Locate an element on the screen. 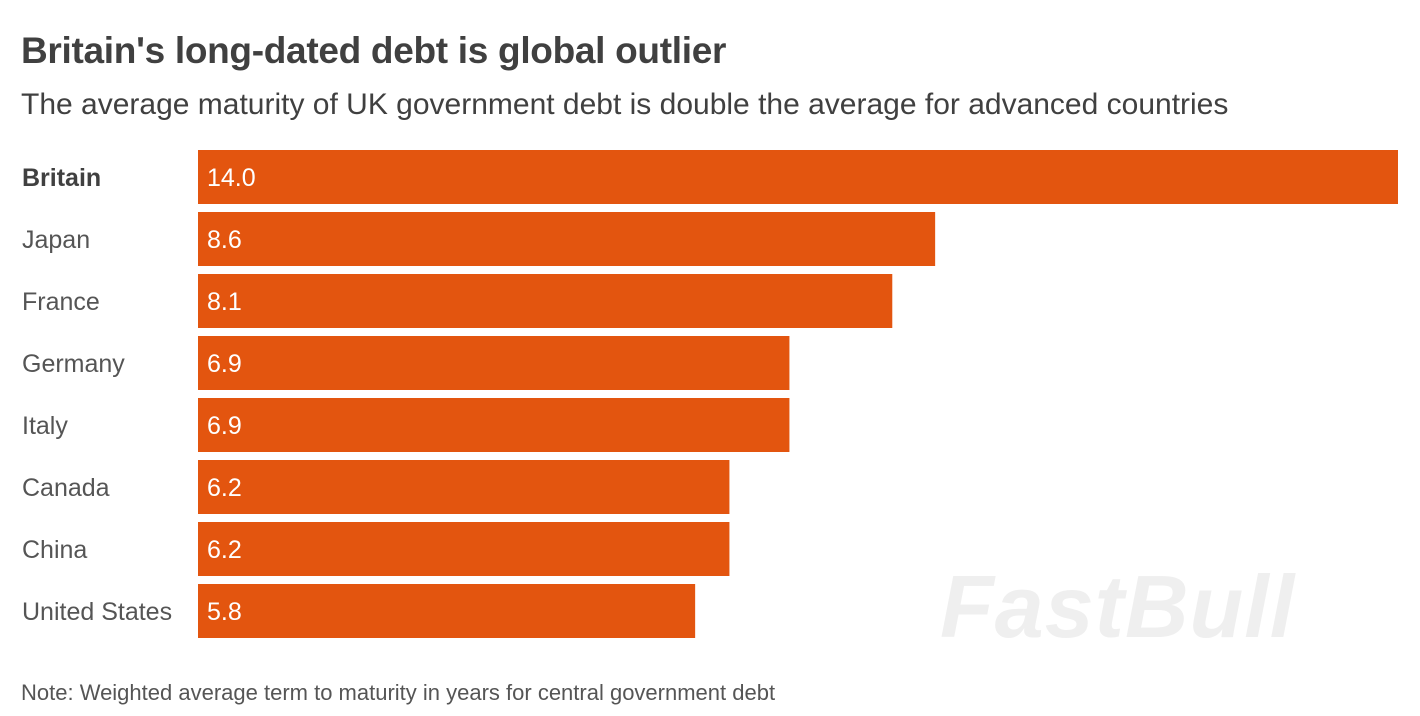  bar-italy is located at coordinates (494, 425).